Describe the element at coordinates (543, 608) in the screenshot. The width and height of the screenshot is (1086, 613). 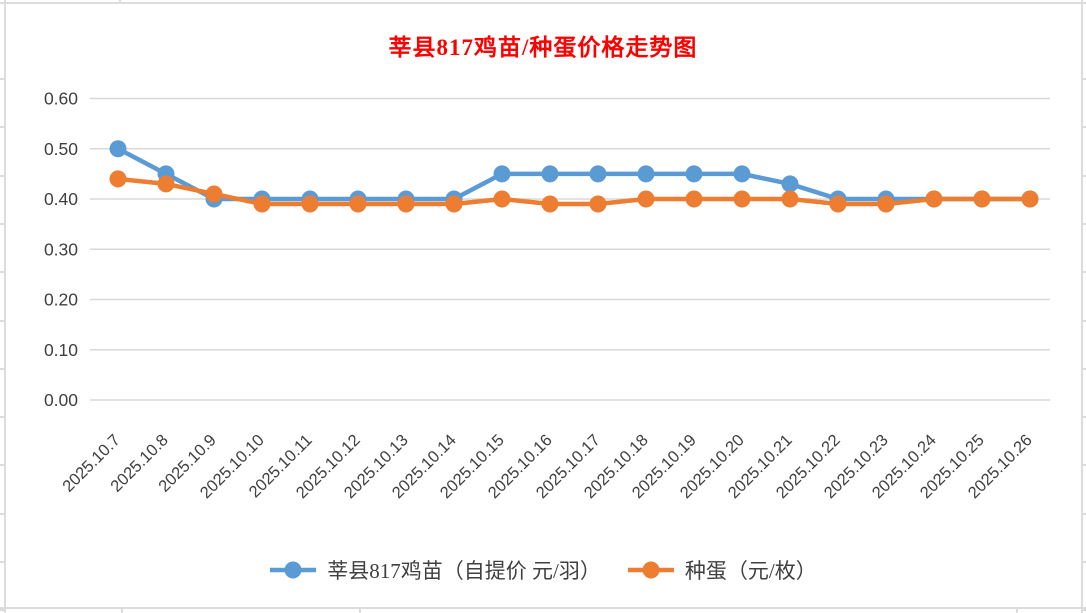
I see `sheet-gridline-bottom` at that location.